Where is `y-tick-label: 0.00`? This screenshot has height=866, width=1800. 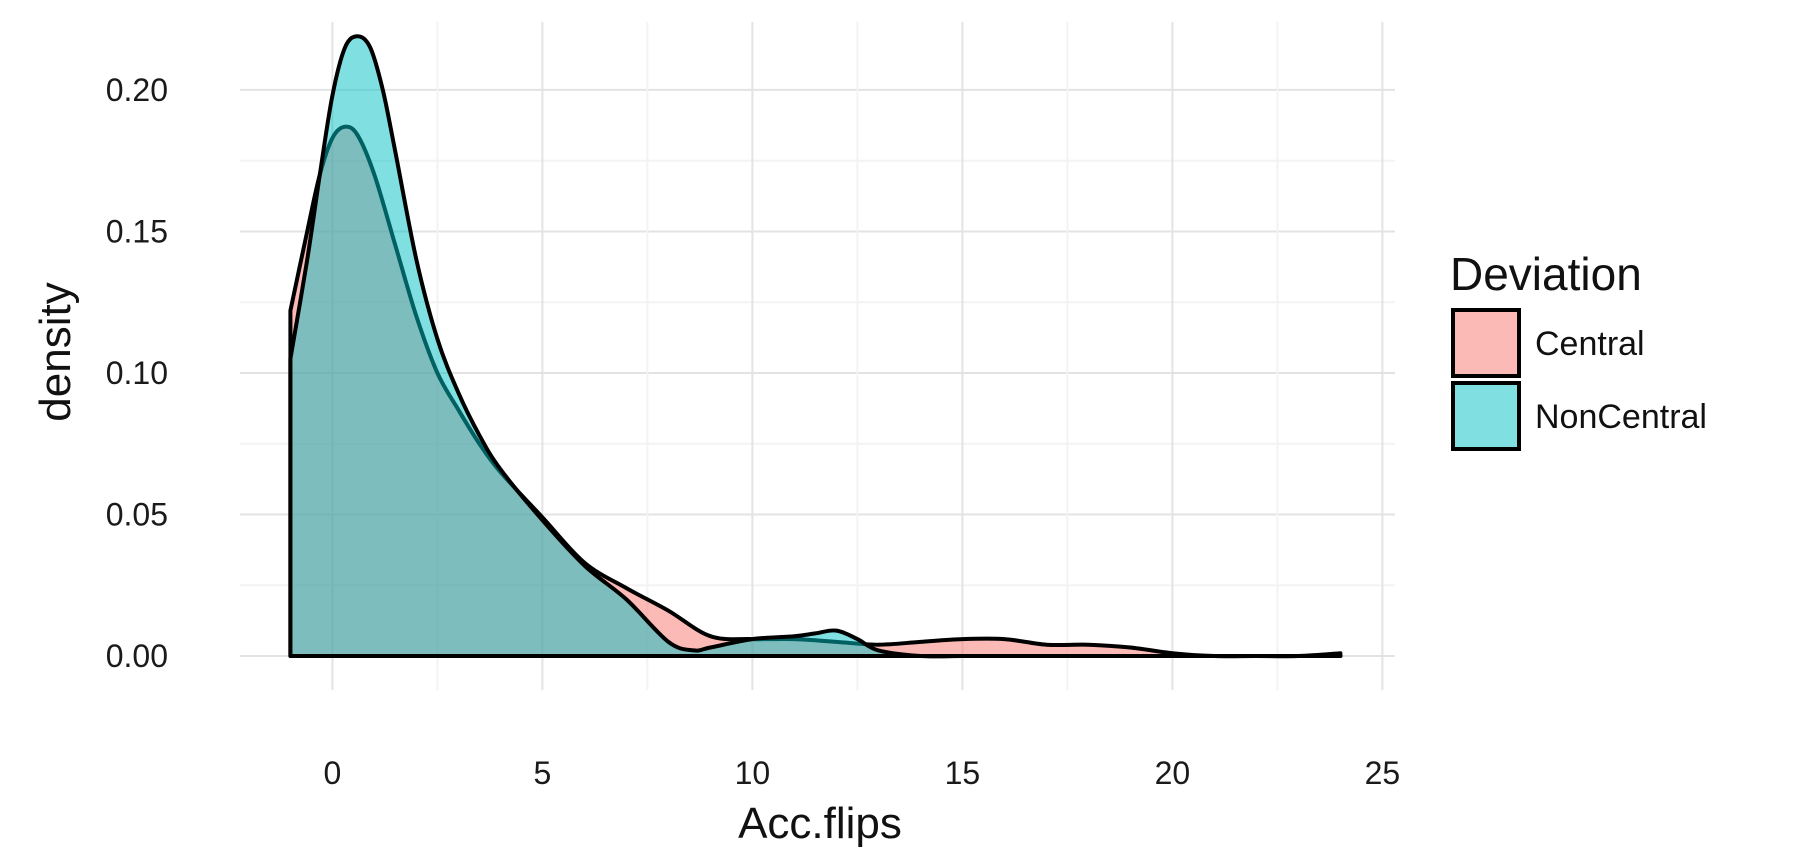 y-tick-label: 0.00 is located at coordinates (137, 656).